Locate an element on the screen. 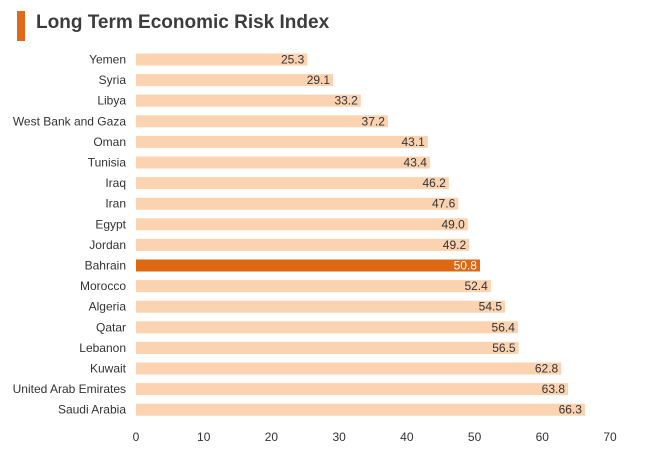 This screenshot has height=450, width=650. value-label: 43.4 is located at coordinates (416, 163).